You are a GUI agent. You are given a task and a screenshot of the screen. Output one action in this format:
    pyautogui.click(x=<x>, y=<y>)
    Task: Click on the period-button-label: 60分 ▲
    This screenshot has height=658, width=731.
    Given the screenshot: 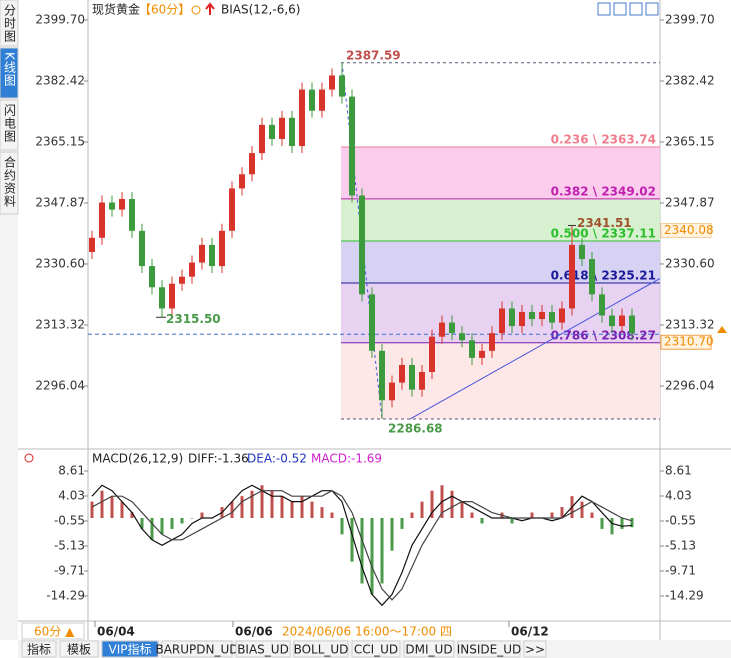 What is the action you would take?
    pyautogui.click(x=54, y=632)
    